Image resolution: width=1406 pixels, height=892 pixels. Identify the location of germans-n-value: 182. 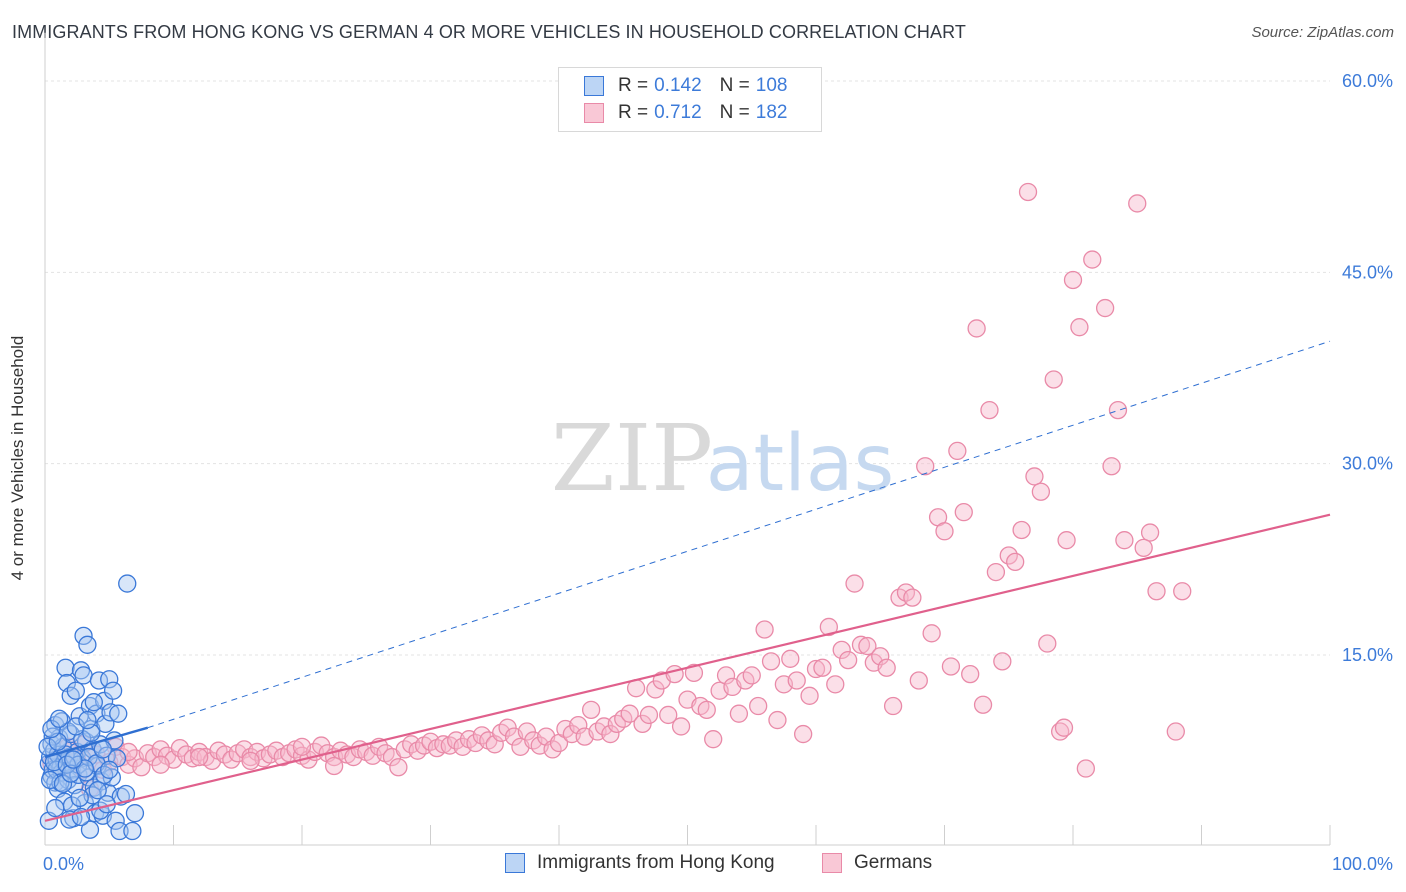
(771, 112).